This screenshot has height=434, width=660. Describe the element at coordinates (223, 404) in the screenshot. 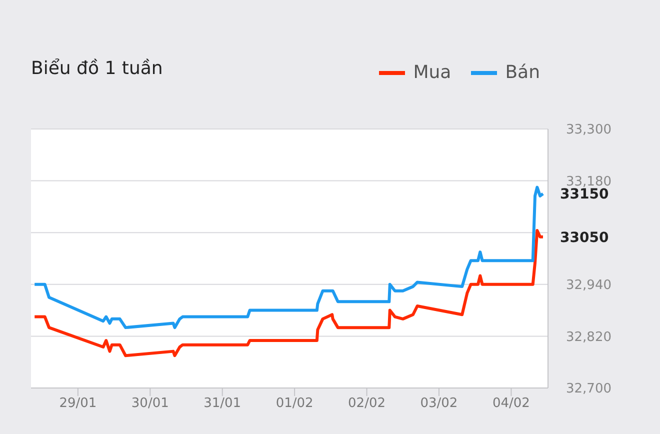

I see `x-tick-label: 31/01` at that location.